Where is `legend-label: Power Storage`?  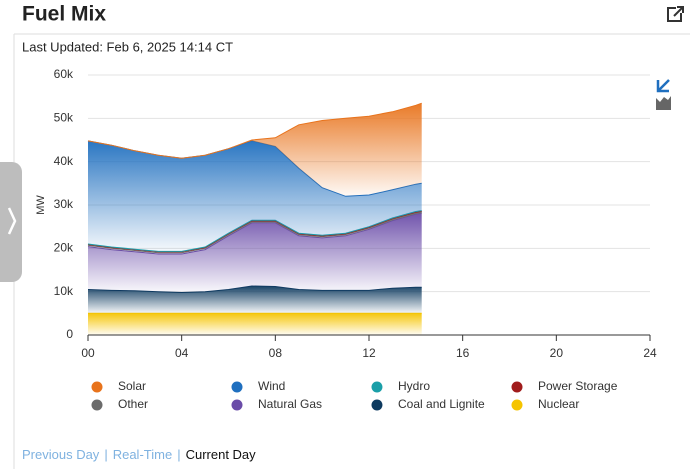 legend-label: Power Storage is located at coordinates (578, 386).